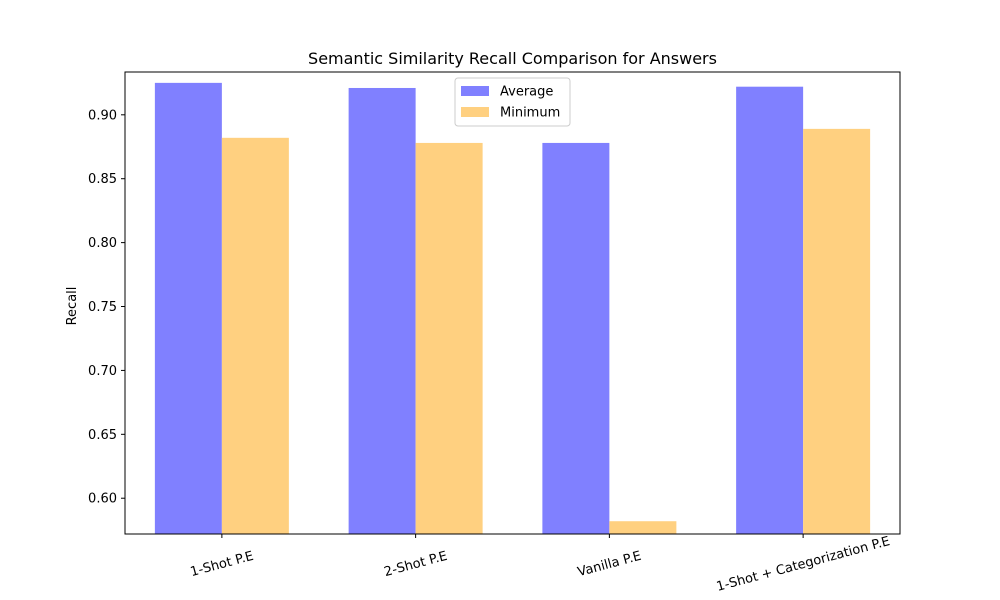  I want to click on legend-label-minimum: Minimum, so click(530, 113).